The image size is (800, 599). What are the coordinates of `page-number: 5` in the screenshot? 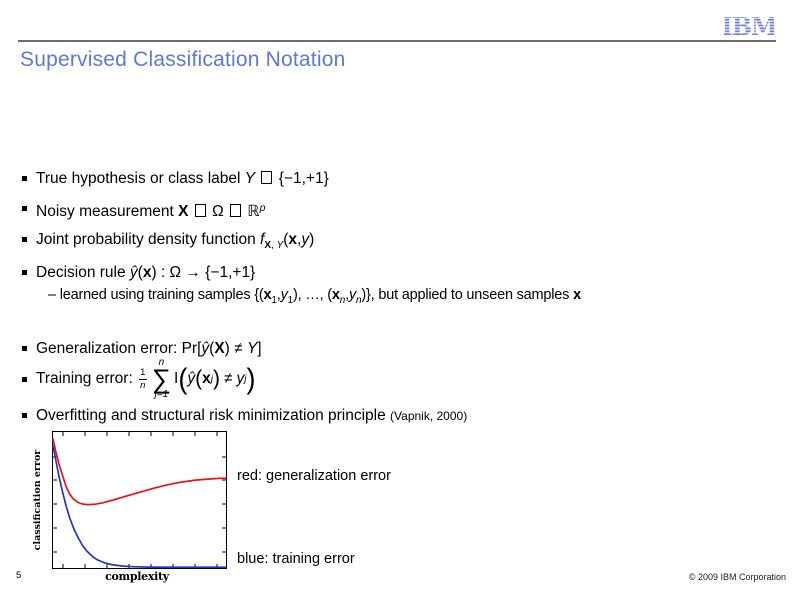 It's located at (19, 575).